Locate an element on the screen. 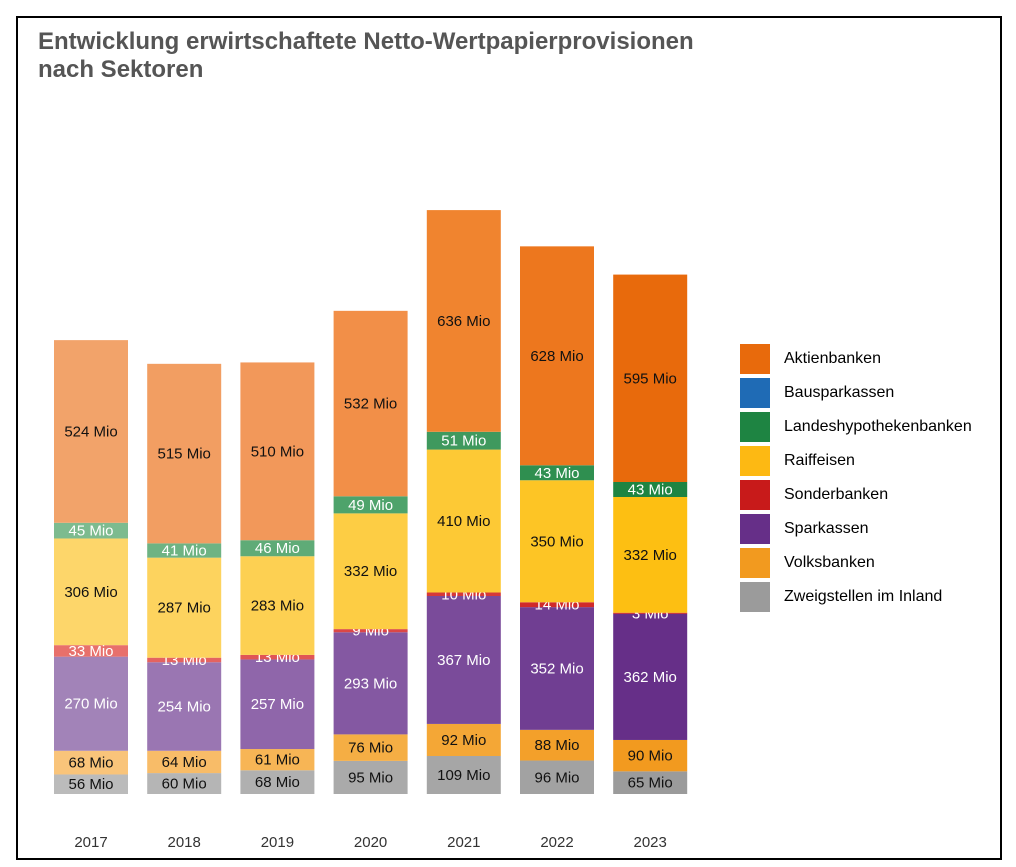 The height and width of the screenshot is (867, 1016). data-label-raiffeisen-2019: 283 Mio is located at coordinates (277, 606).